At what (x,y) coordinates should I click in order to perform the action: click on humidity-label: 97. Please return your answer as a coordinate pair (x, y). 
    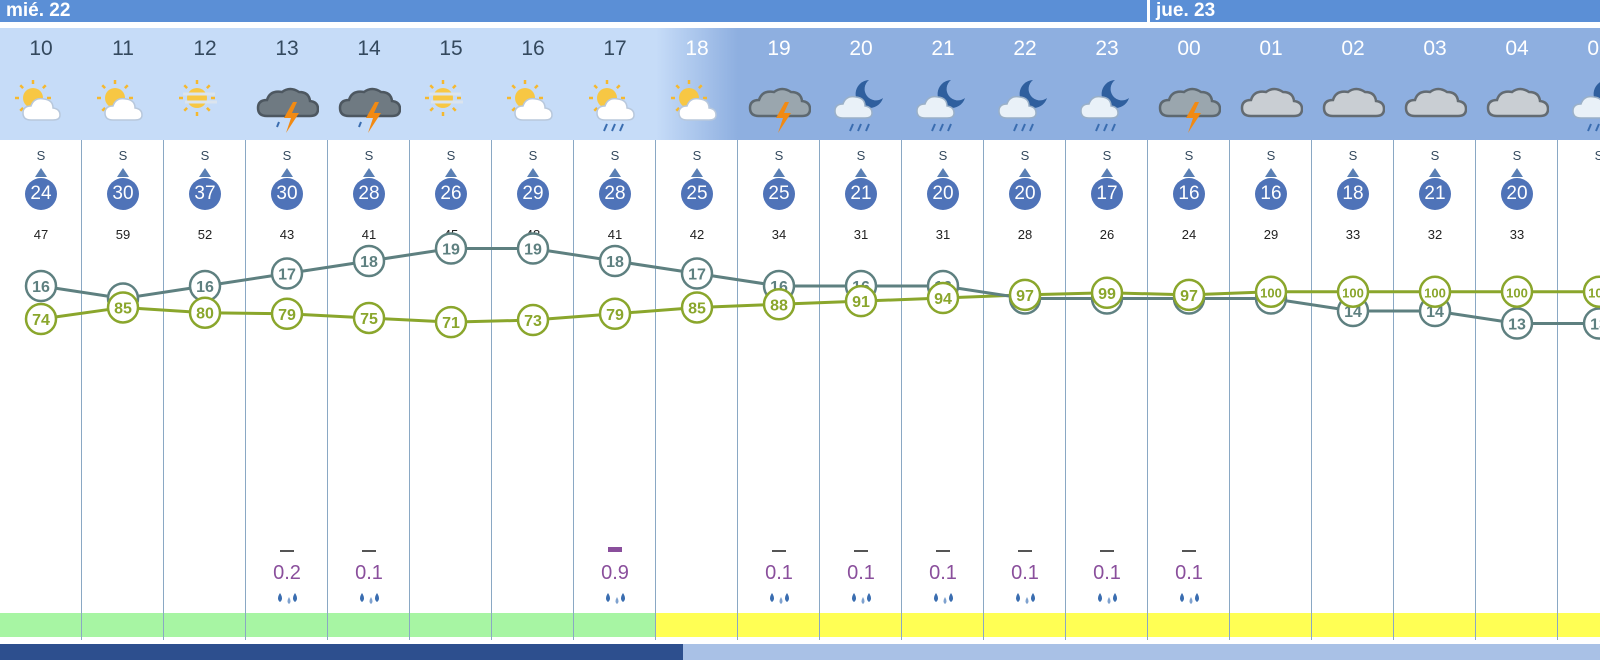
    Looking at the image, I should click on (1189, 296).